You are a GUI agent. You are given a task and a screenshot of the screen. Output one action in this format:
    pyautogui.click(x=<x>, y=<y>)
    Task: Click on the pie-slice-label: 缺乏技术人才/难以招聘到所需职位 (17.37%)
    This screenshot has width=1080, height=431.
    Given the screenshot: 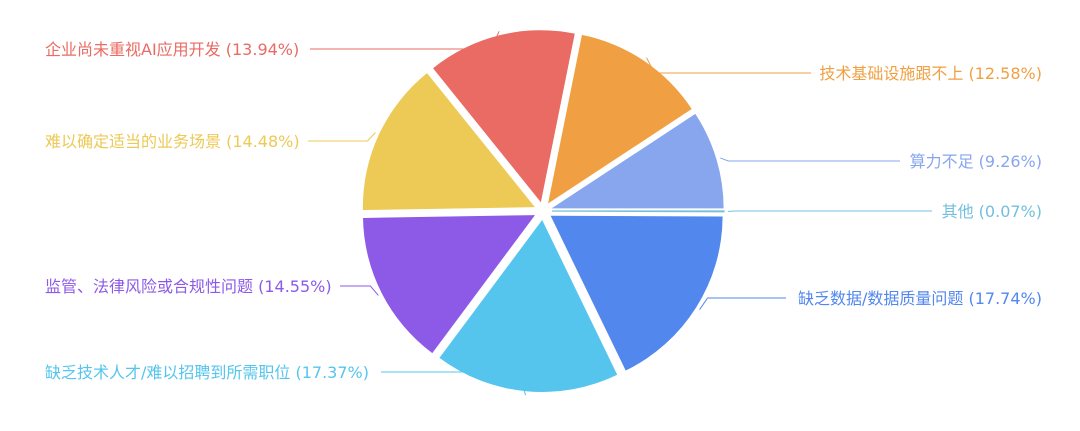 What is the action you would take?
    pyautogui.click(x=207, y=372)
    